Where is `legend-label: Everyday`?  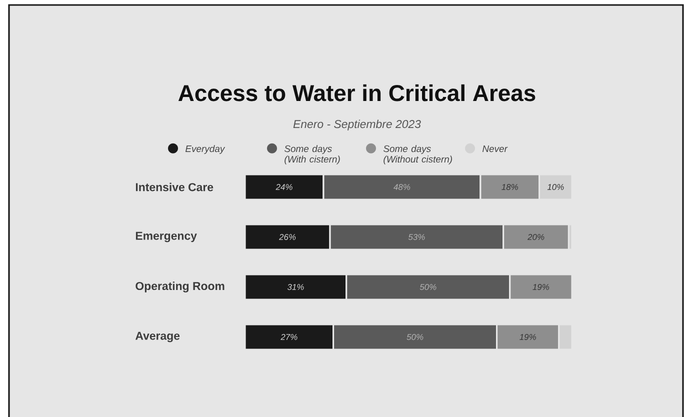 legend-label: Everyday is located at coordinates (206, 149).